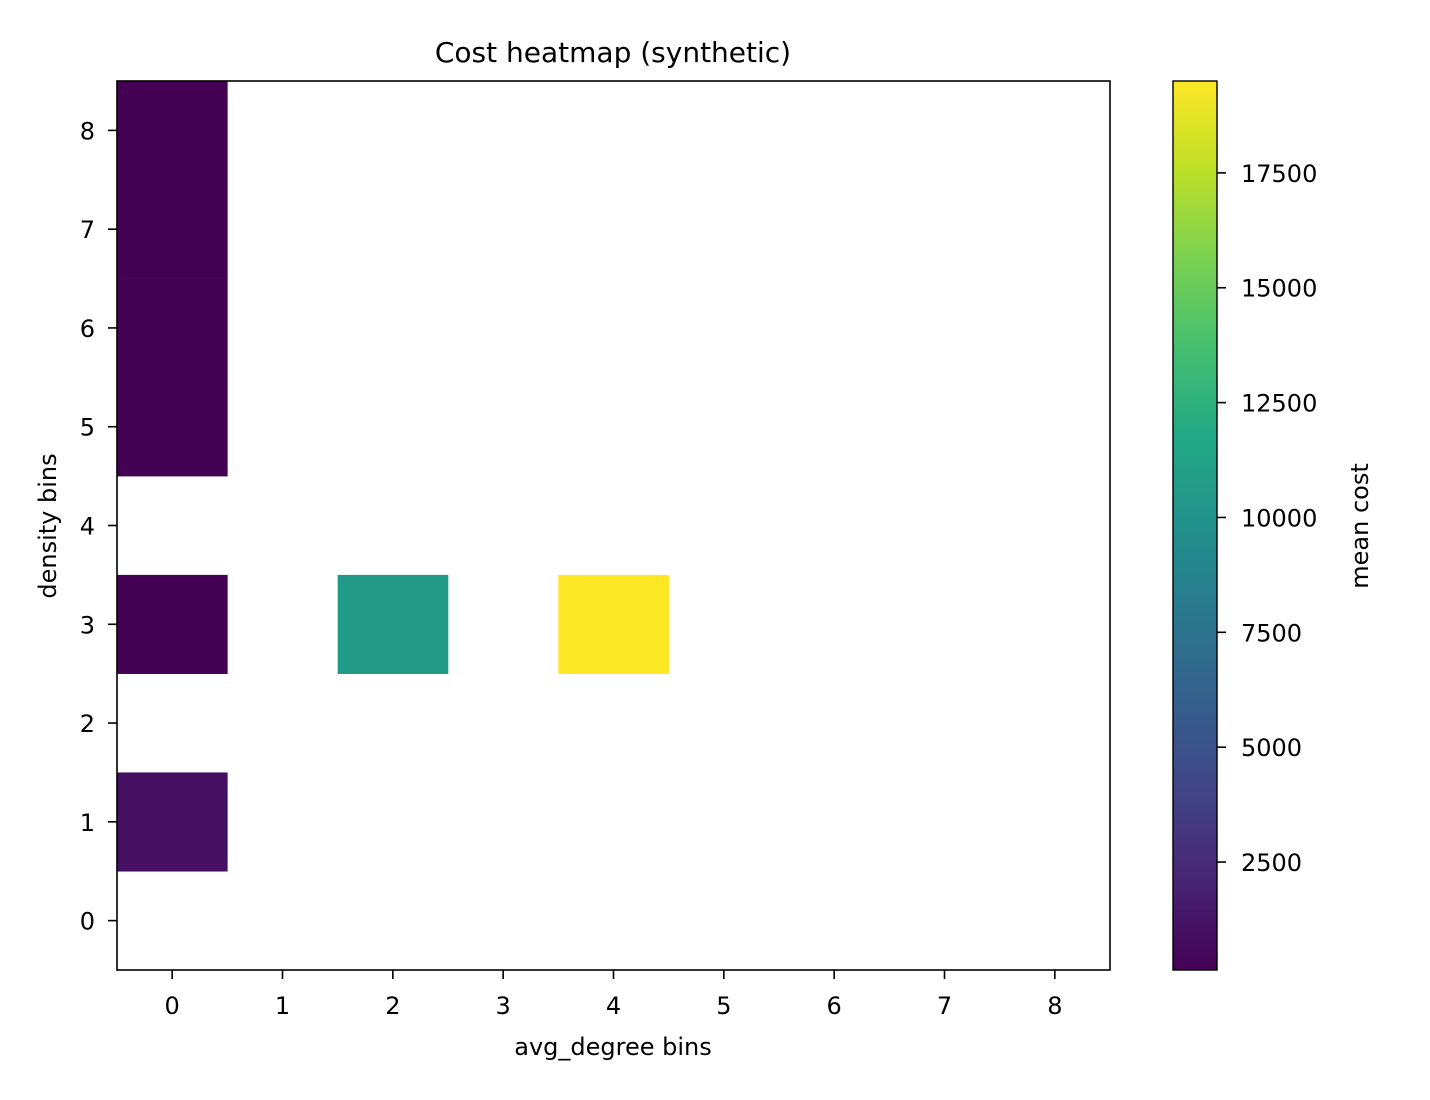 This screenshot has width=1430, height=1100. I want to click on colorbar-tick-label: 7500, so click(1271, 633).